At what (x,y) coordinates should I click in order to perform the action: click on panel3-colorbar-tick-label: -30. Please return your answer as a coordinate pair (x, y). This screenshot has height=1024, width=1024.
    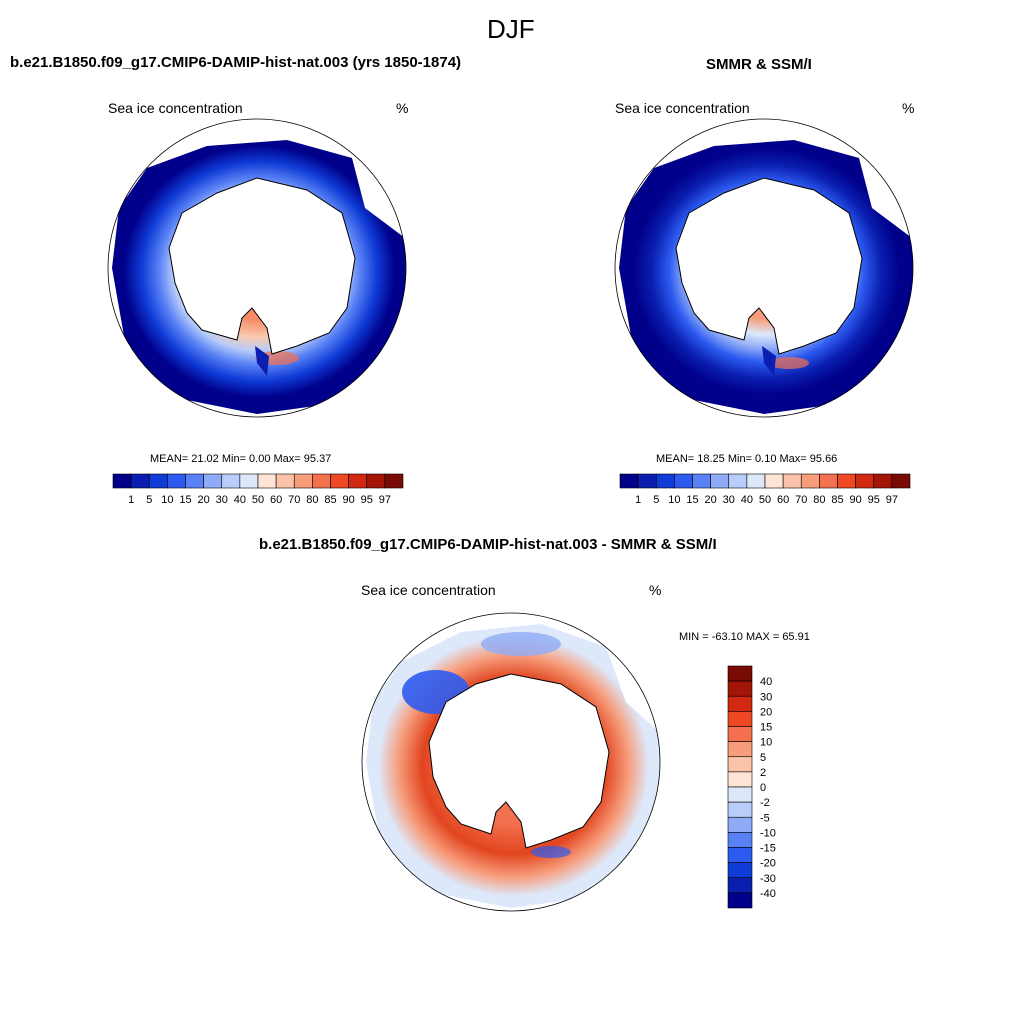
    Looking at the image, I should click on (768, 879).